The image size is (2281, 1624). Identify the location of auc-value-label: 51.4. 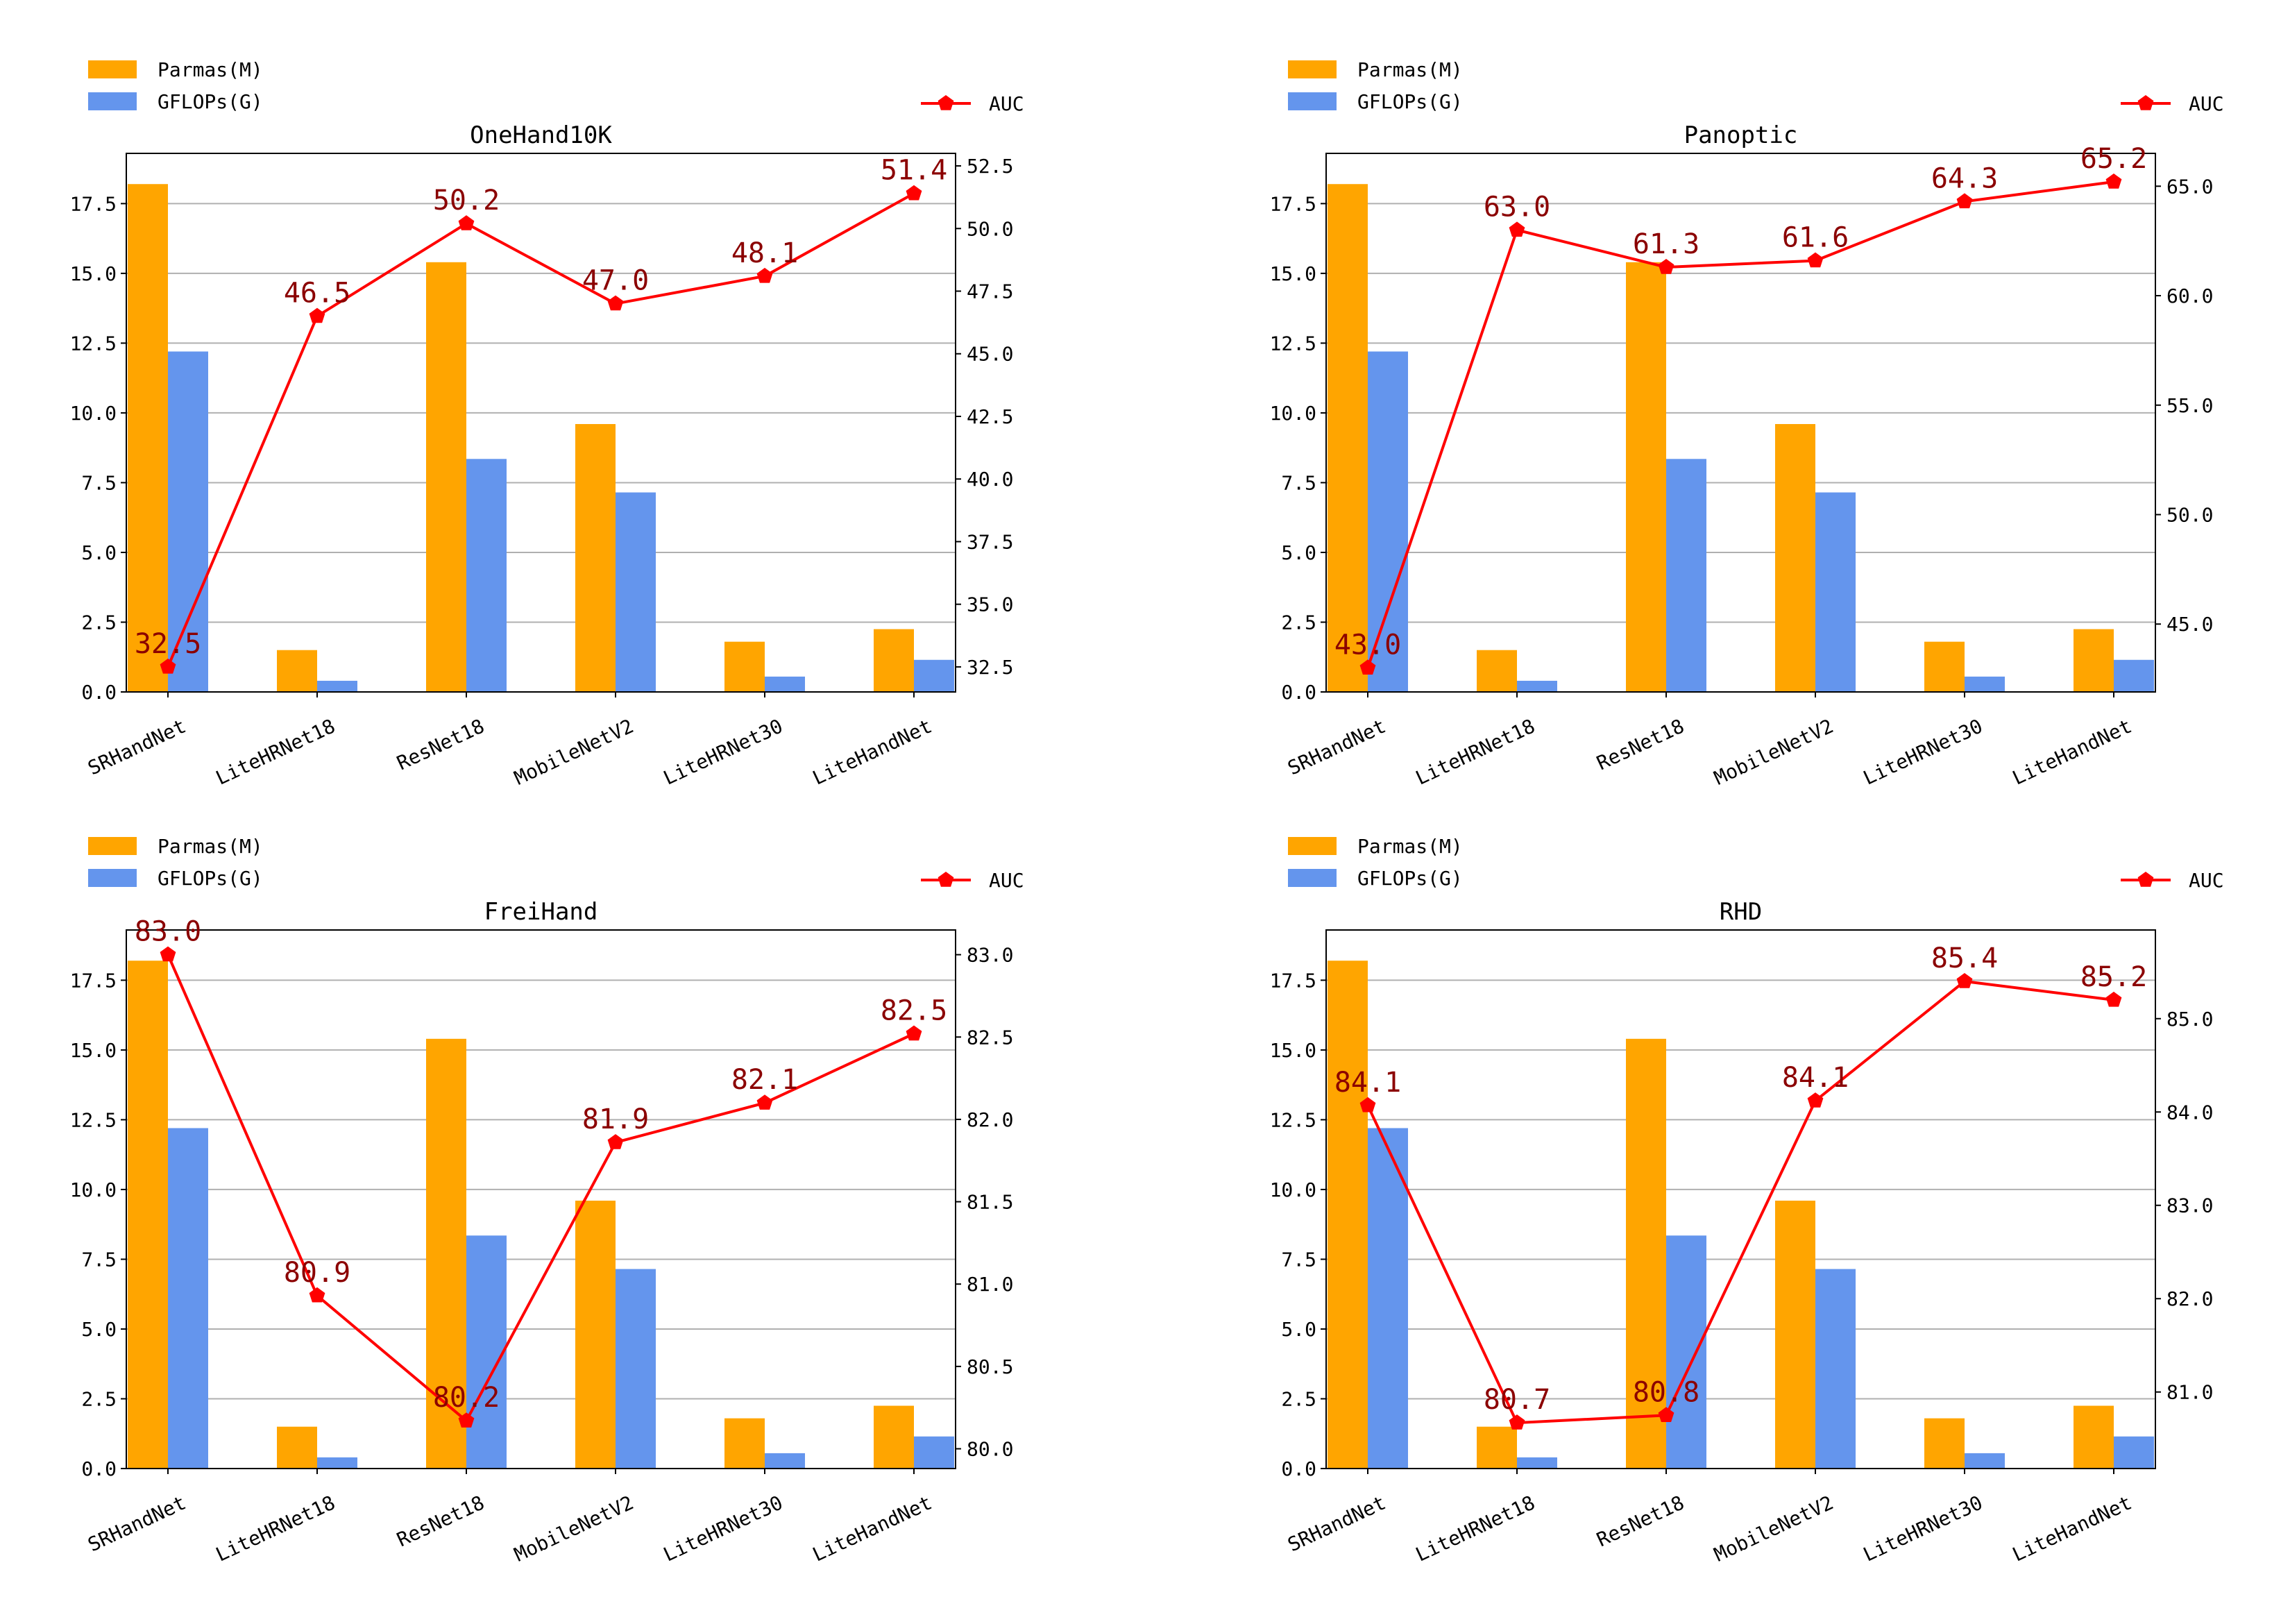
(914, 171).